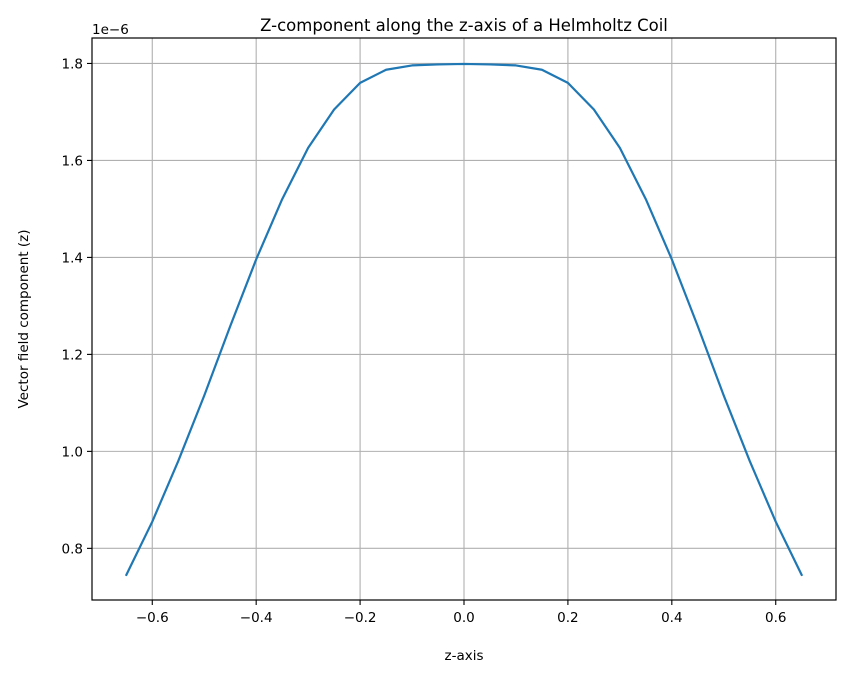  I want to click on x-axis-label: z-axis, so click(463, 656).